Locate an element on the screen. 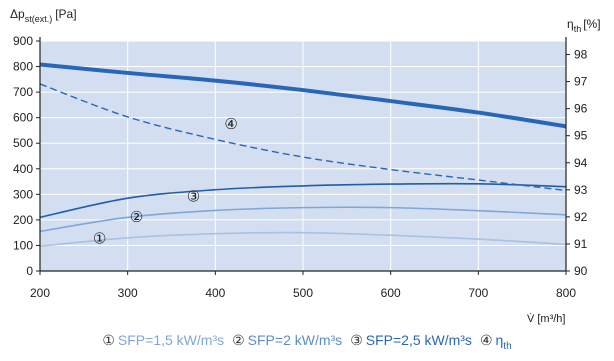 This screenshot has height=361, width=614. legend-number: ④ is located at coordinates (486, 340).